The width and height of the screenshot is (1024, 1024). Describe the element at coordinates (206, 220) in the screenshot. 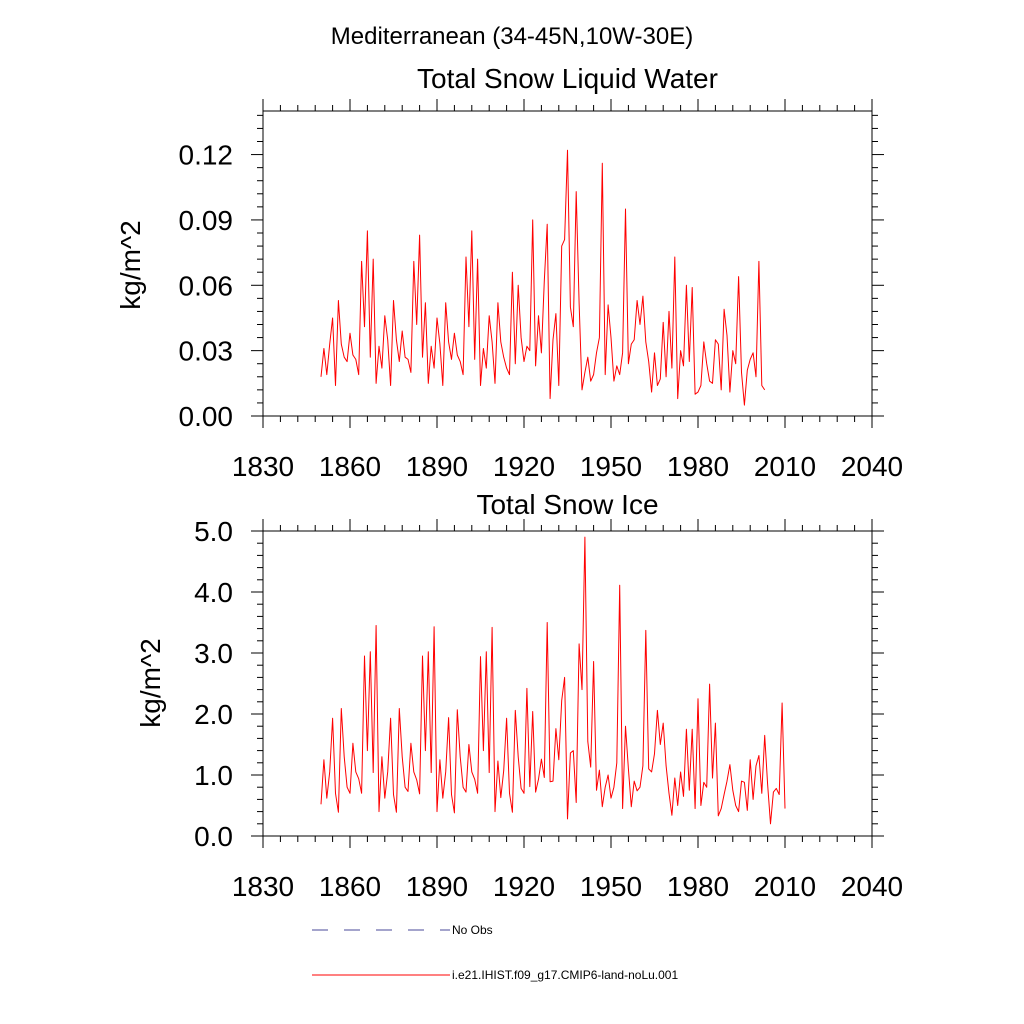

I see `y-tick-label: 0.09` at that location.